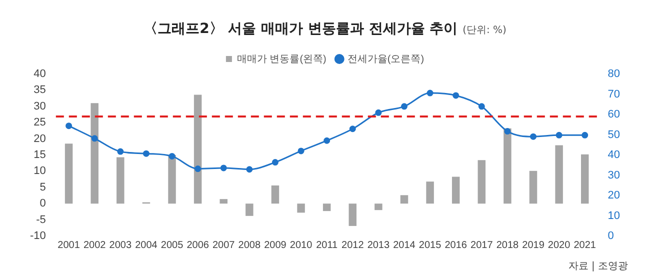 This screenshot has height=279, width=650. What do you see at coordinates (198, 245) in the screenshot?
I see `x-tick-label: 2006` at bounding box center [198, 245].